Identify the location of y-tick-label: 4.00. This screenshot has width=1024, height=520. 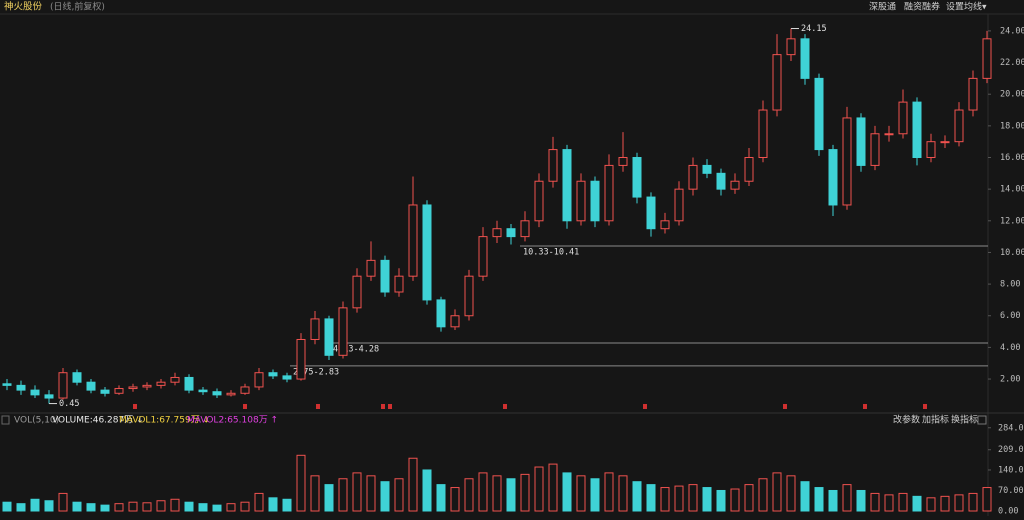
(1010, 348).